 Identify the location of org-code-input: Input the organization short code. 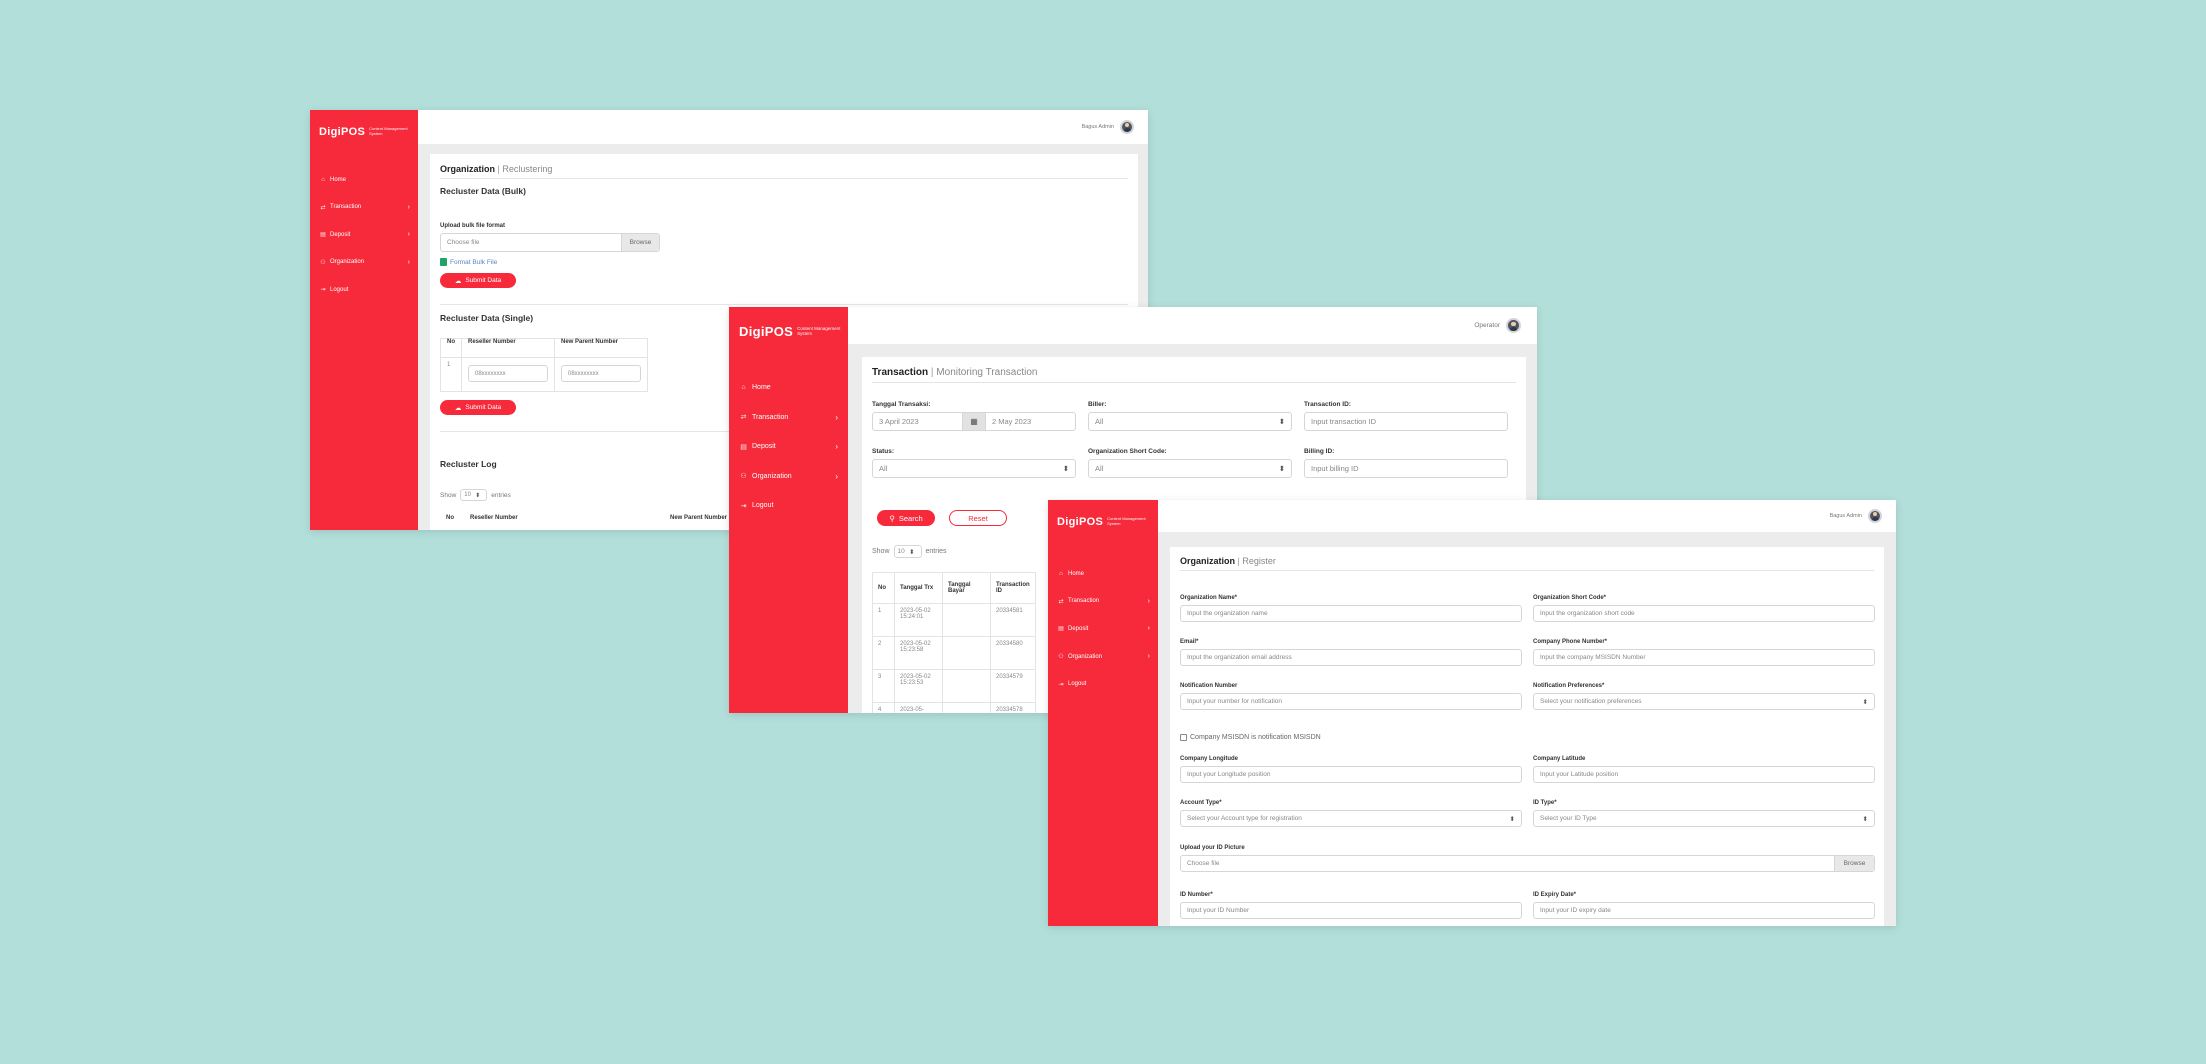
(1704, 613).